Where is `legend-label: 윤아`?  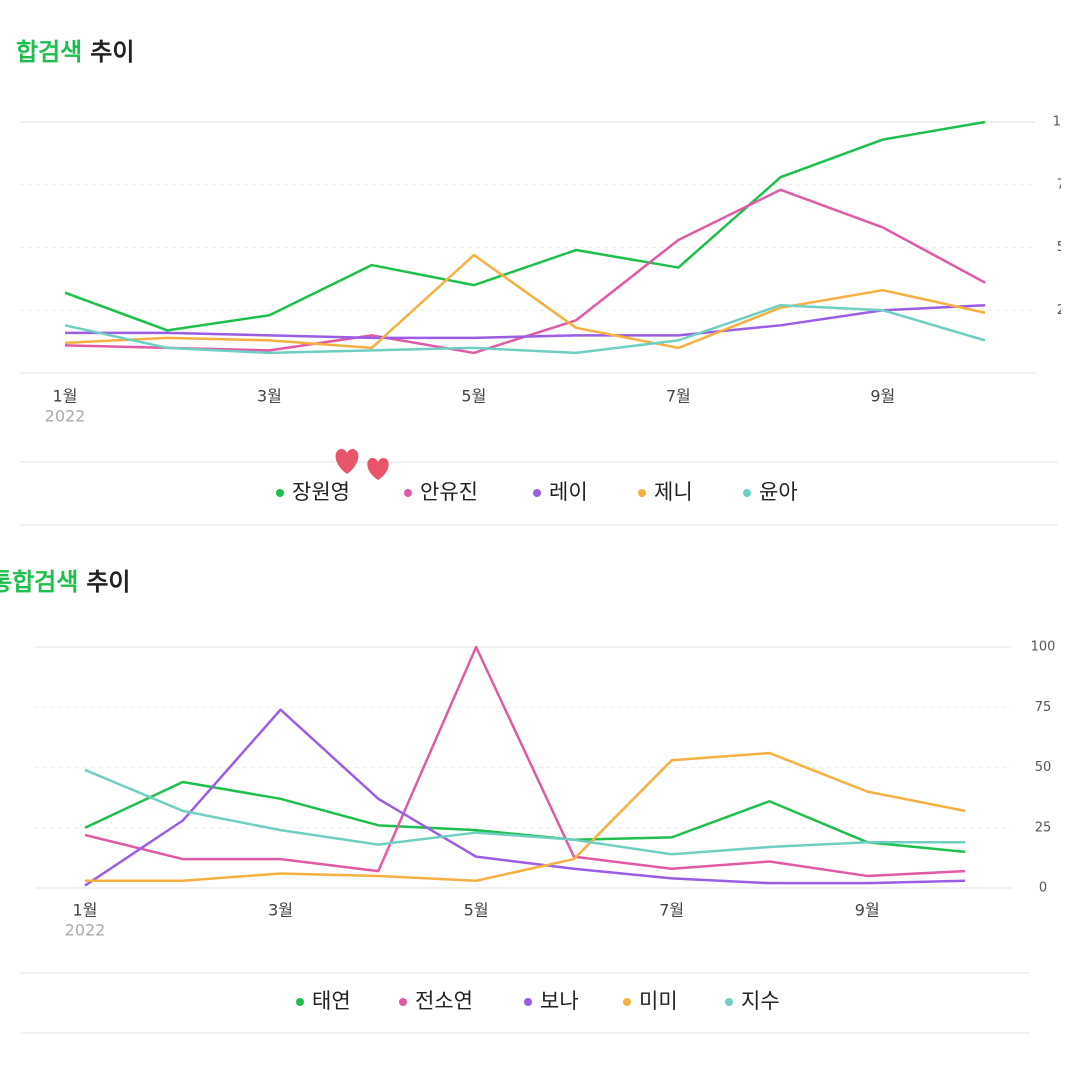
legend-label: 윤아 is located at coordinates (778, 492).